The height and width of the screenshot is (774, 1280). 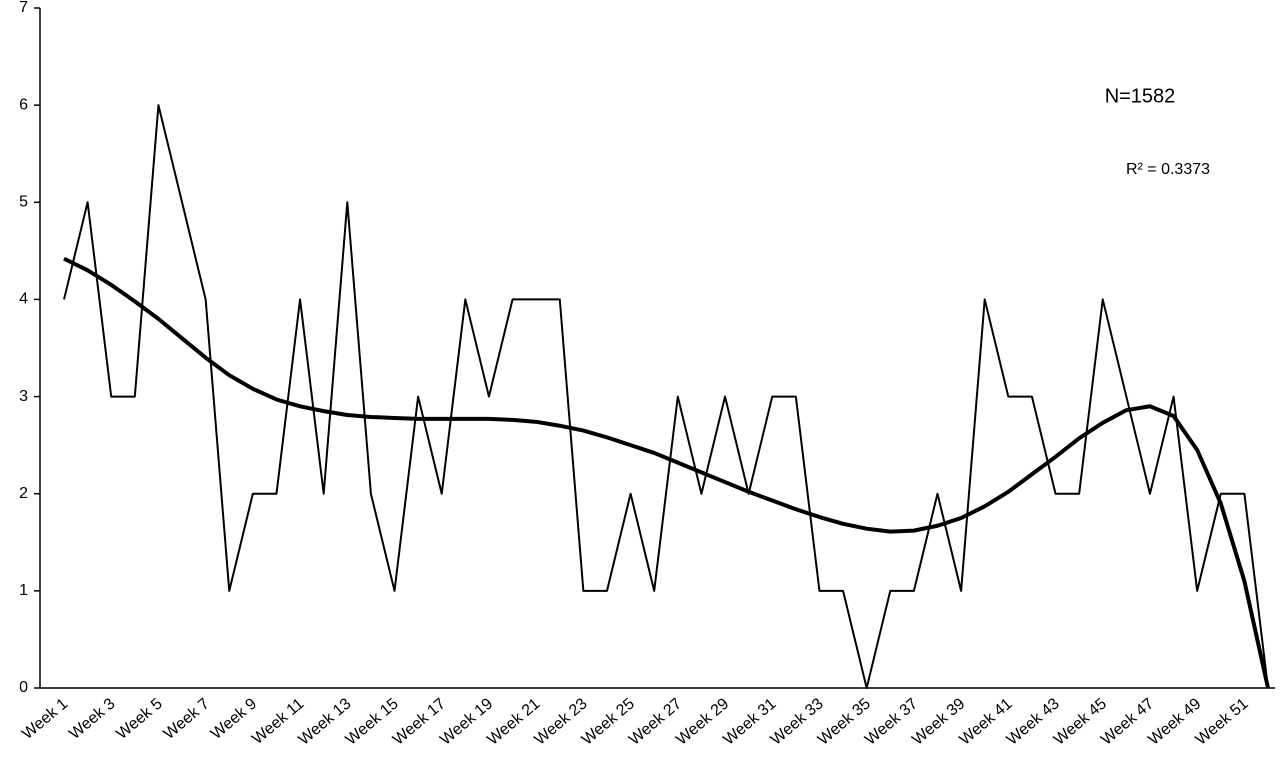 What do you see at coordinates (139, 719) in the screenshot?
I see `x-tick-label: Week 5` at bounding box center [139, 719].